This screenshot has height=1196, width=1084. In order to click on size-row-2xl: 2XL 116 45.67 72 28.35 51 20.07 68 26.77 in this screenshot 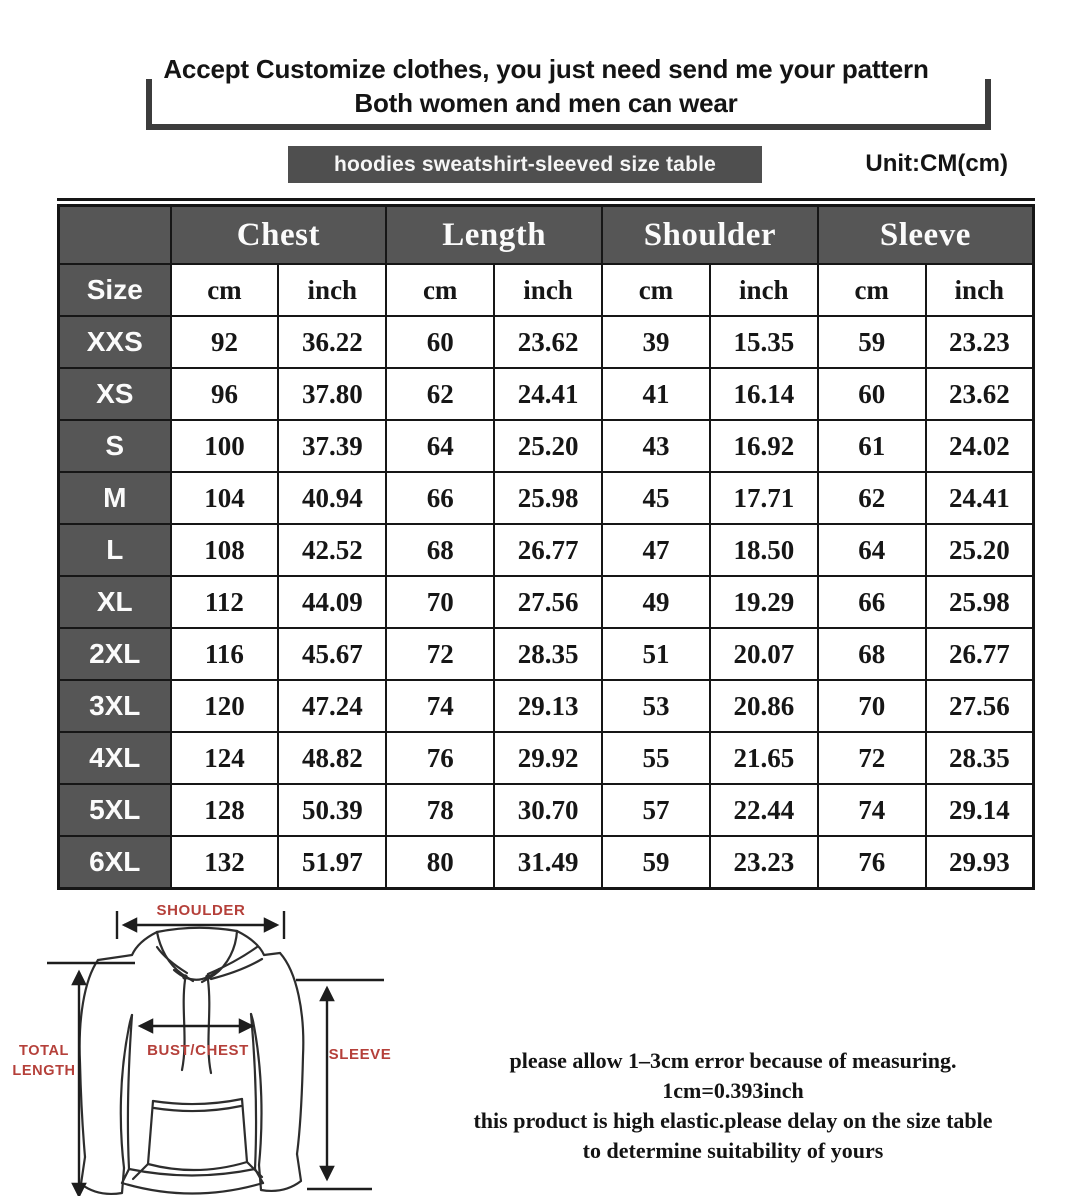, I will do `click(546, 654)`.